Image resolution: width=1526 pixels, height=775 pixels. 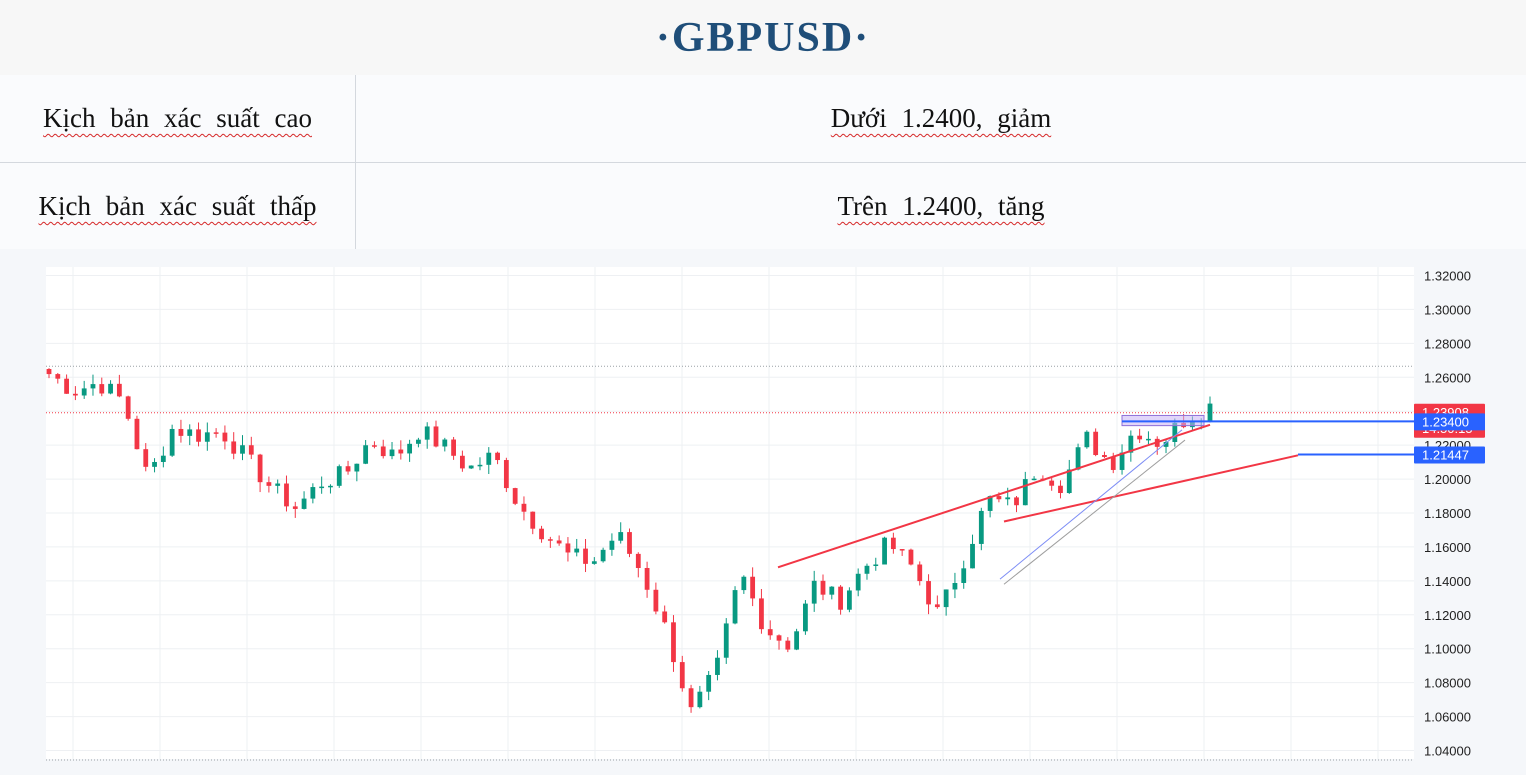 What do you see at coordinates (940, 206) in the screenshot?
I see `scenario-value: Trên 1.2400, tăng` at bounding box center [940, 206].